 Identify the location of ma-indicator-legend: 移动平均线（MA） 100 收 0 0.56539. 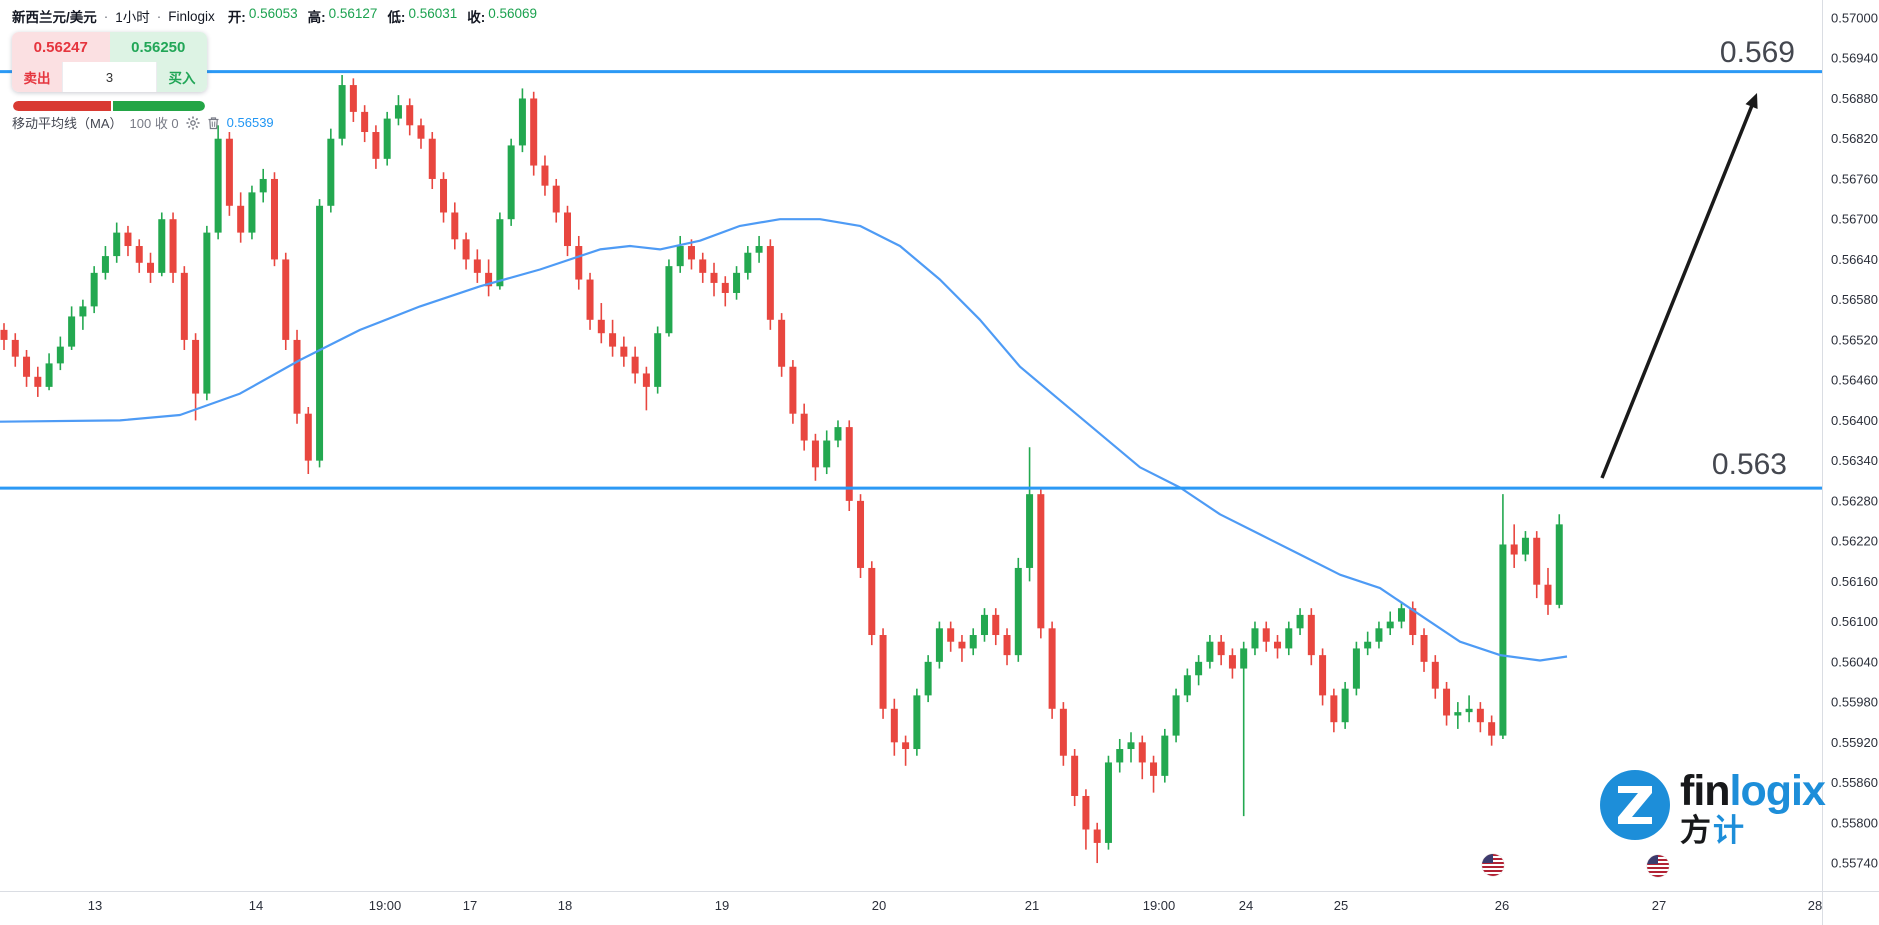
(143, 122).